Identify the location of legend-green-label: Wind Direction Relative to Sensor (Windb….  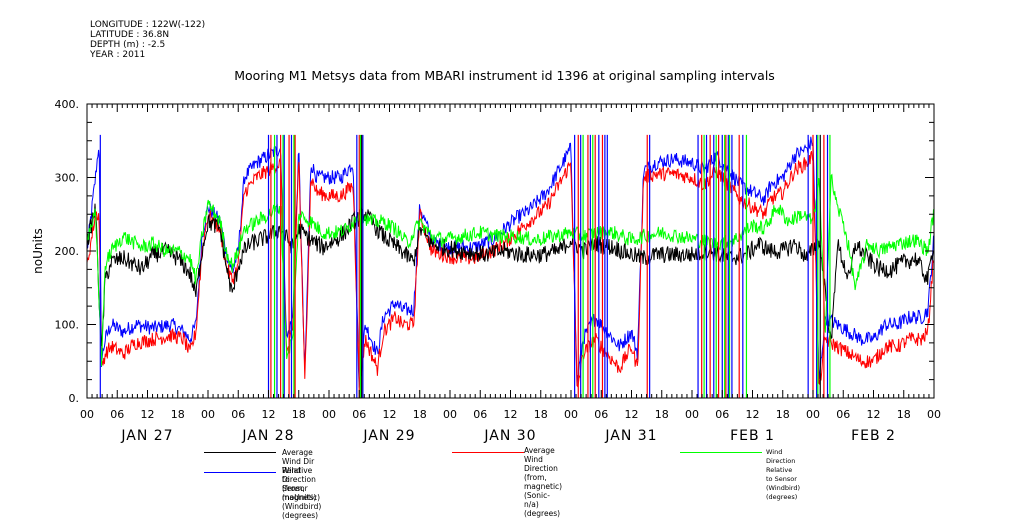
(783, 474).